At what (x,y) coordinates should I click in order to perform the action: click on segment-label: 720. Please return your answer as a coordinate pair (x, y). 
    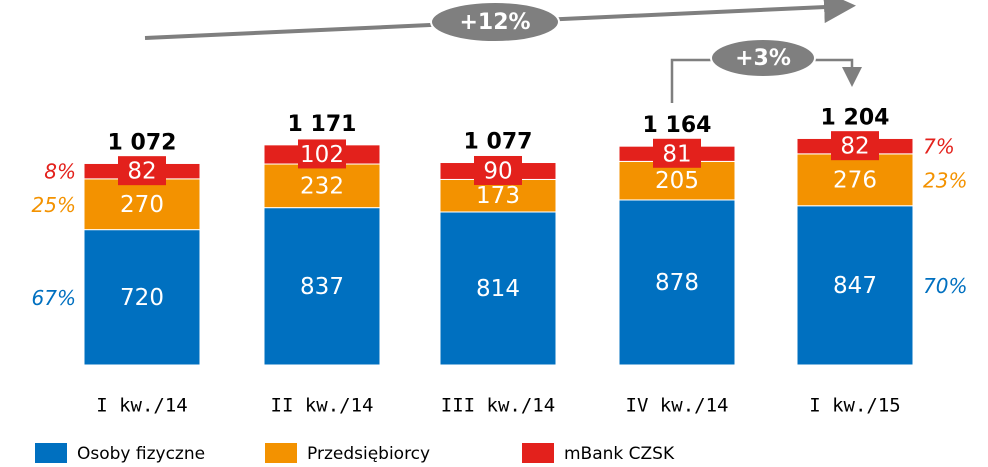
    Looking at the image, I should click on (142, 298).